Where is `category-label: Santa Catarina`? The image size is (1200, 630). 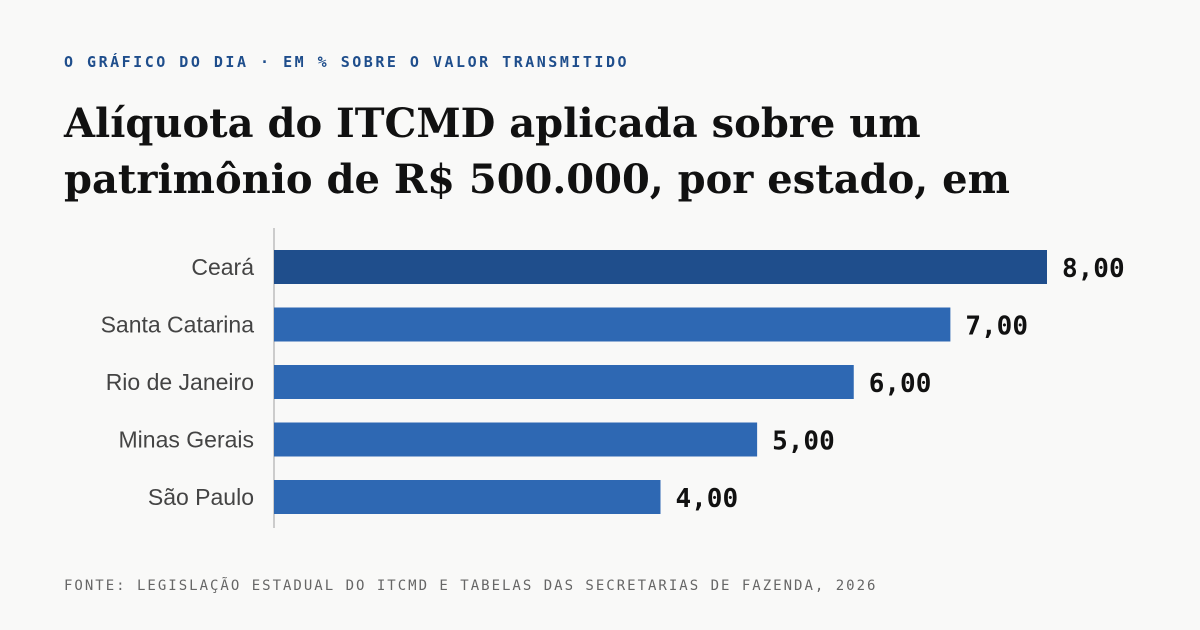
category-label: Santa Catarina is located at coordinates (178, 325).